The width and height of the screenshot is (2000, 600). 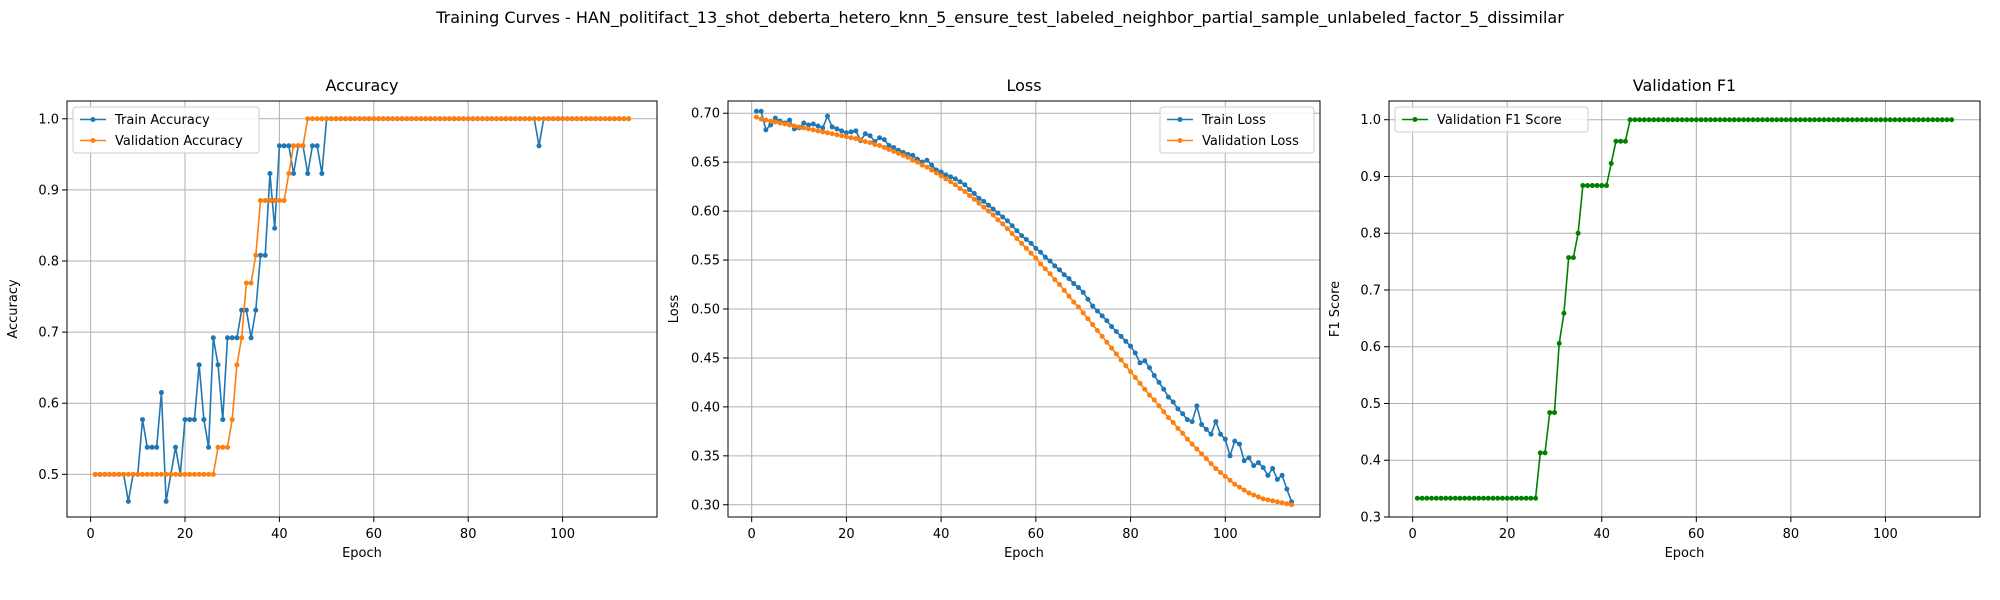 I want to click on y-tick-label: 0.60, so click(x=705, y=212).